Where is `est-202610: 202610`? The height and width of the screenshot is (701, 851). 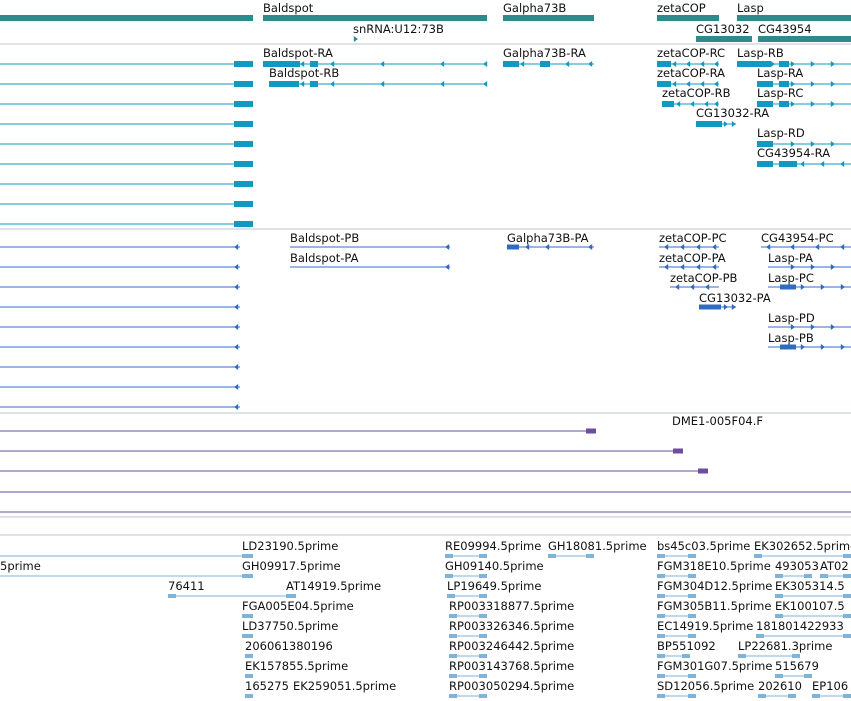 est-202610: 202610 is located at coordinates (780, 688).